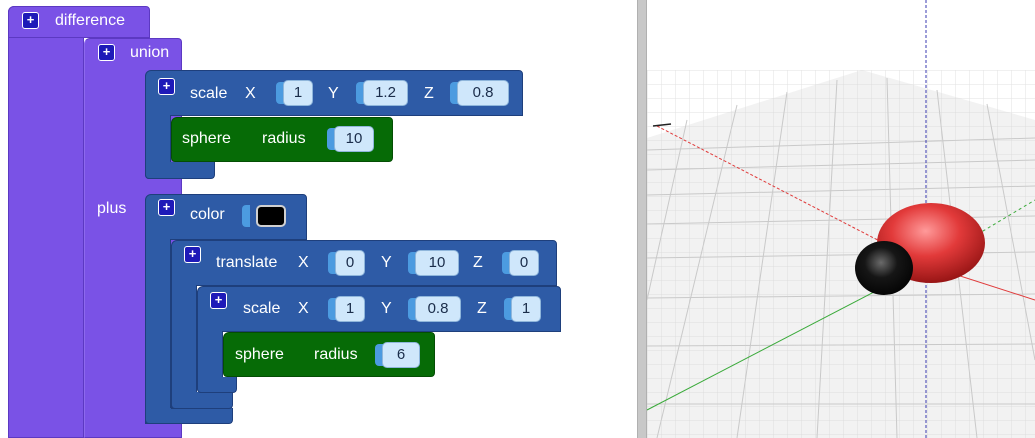 Image resolution: width=1035 pixels, height=438 pixels. Describe the element at coordinates (331, 139) in the screenshot. I see `sphere-1-radius-socket` at that location.